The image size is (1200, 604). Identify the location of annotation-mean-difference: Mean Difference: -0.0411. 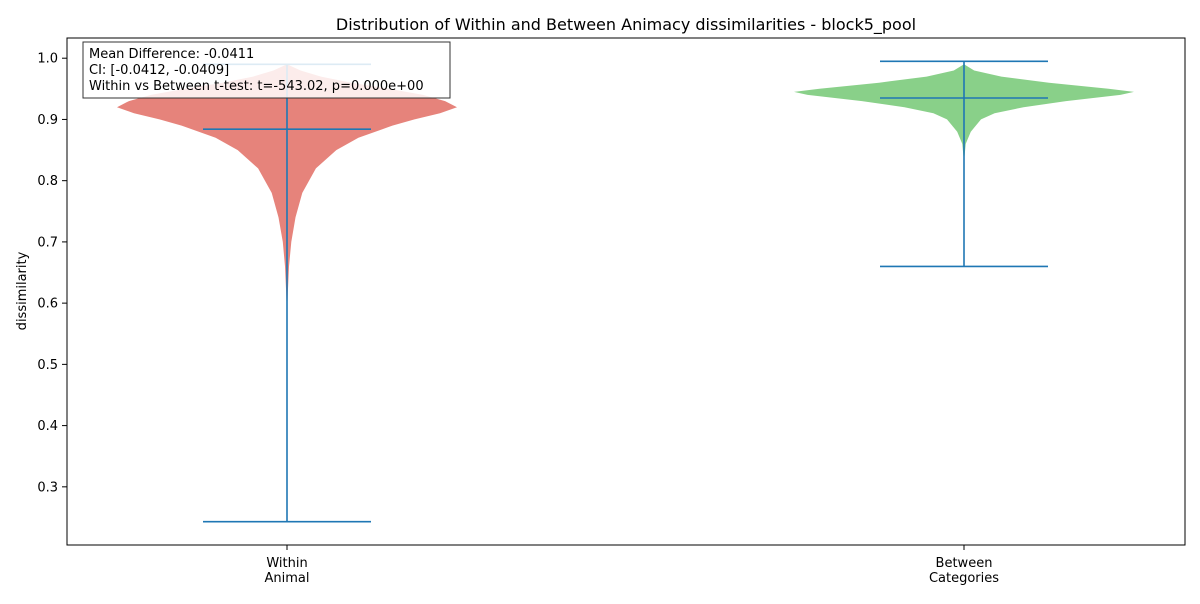
(171, 54).